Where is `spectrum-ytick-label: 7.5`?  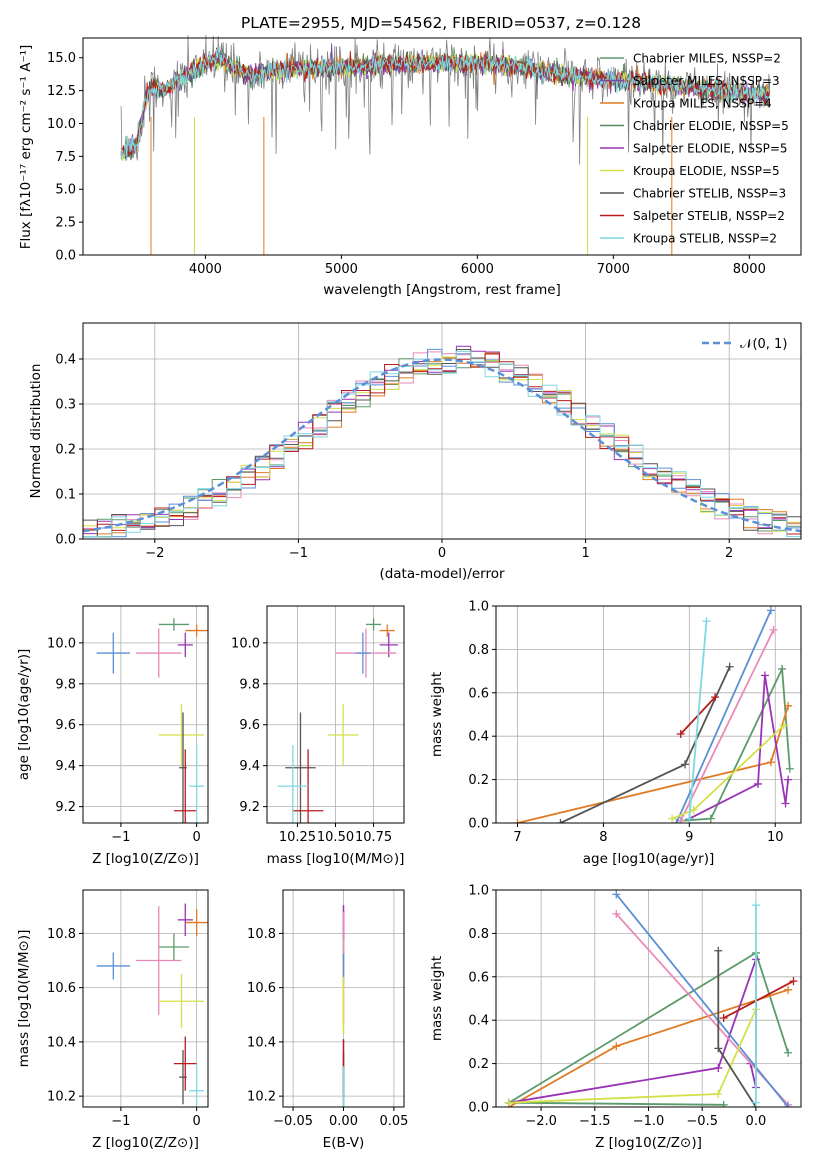 spectrum-ytick-label: 7.5 is located at coordinates (65, 157).